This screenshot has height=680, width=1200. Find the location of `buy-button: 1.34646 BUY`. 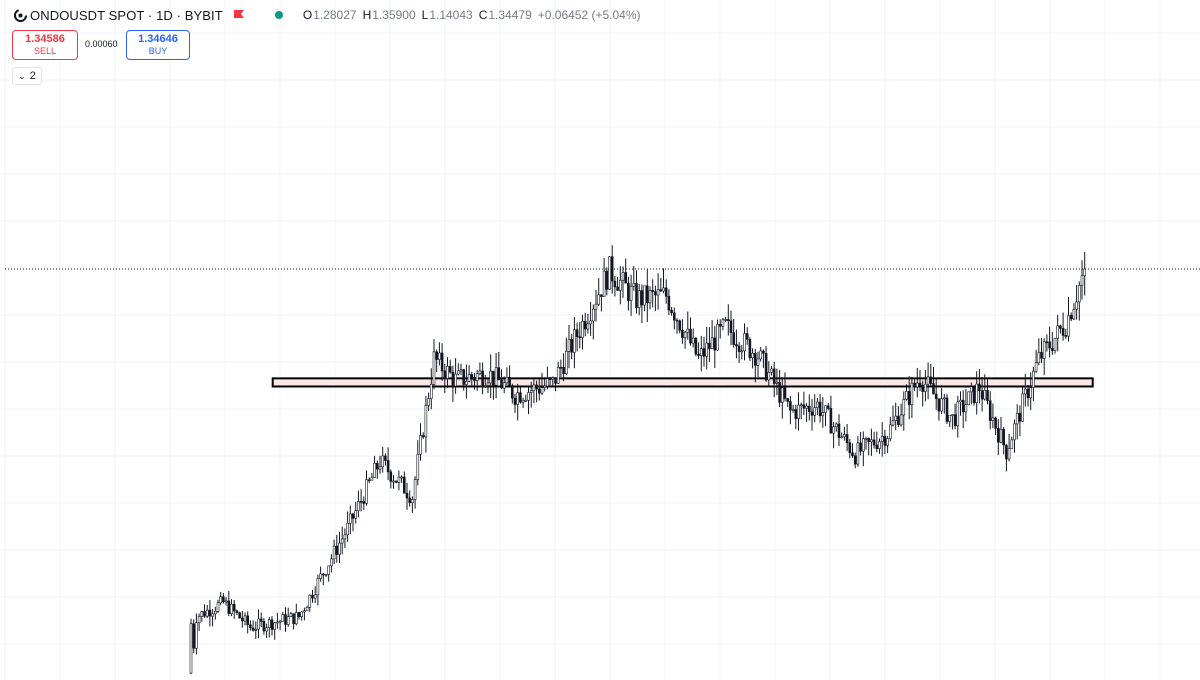

buy-button: 1.34646 BUY is located at coordinates (158, 45).